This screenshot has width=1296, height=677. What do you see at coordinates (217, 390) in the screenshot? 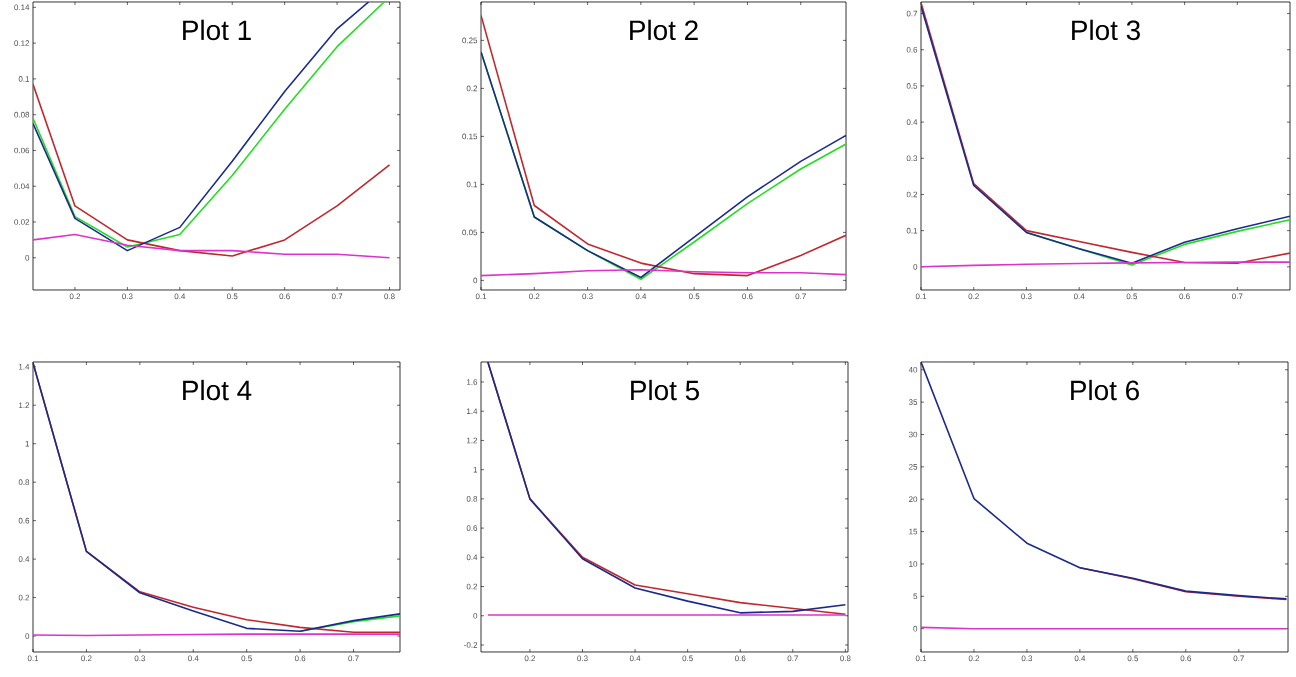
I see `text: Plot 4` at bounding box center [217, 390].